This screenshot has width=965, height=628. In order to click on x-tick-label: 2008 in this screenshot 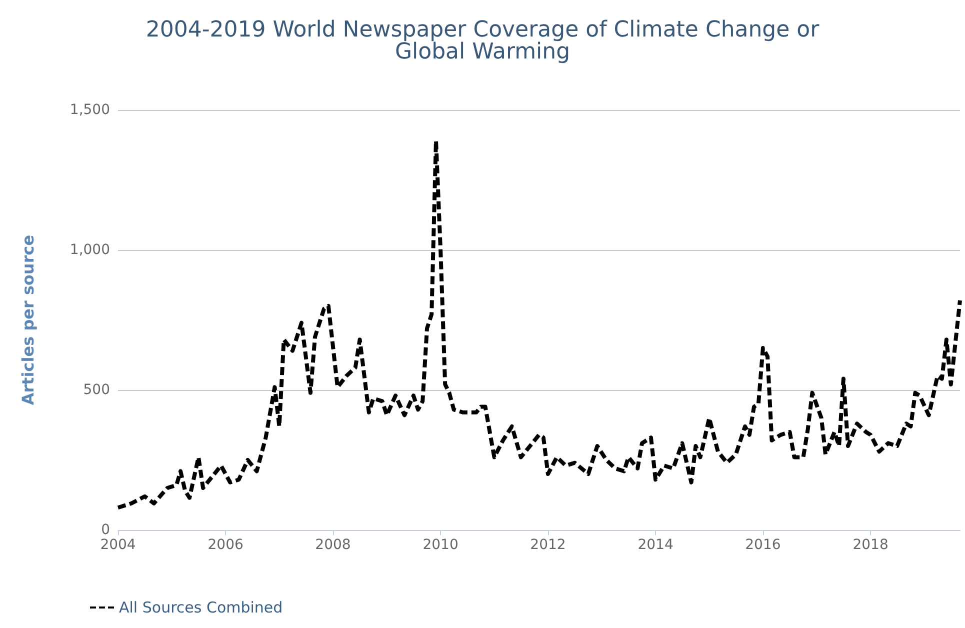, I will do `click(333, 545)`.